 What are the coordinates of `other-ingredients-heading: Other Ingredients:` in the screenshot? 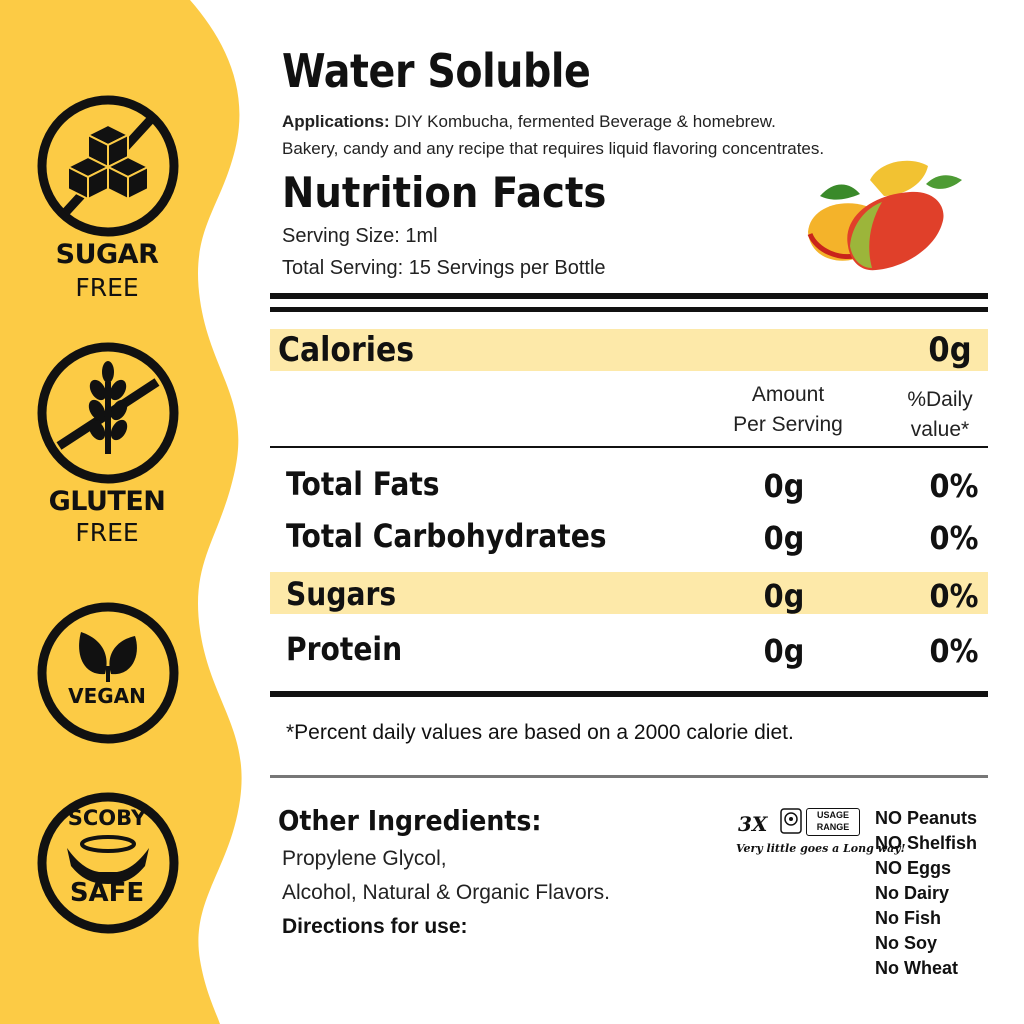 It's located at (410, 820).